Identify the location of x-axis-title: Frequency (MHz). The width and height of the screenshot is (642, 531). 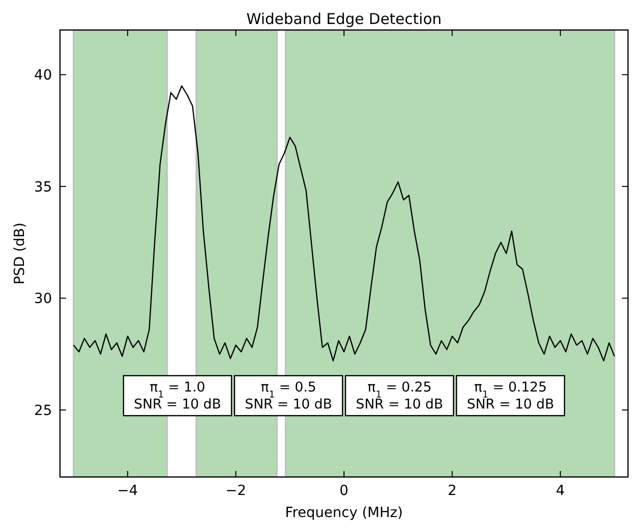
(344, 513).